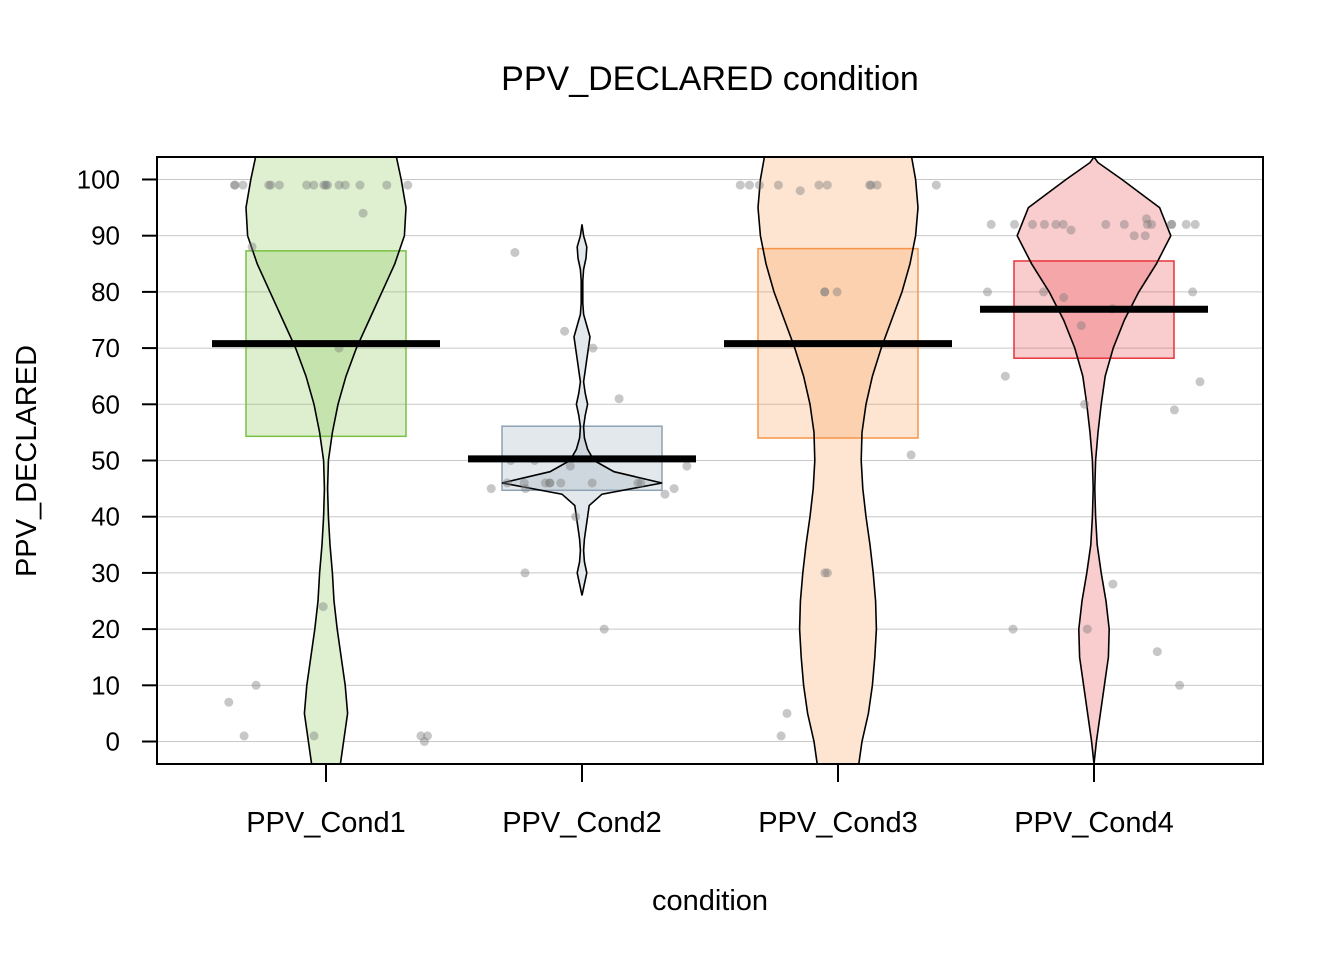  Describe the element at coordinates (27, 461) in the screenshot. I see `y-axis-label: PPV_DECLARED` at that location.